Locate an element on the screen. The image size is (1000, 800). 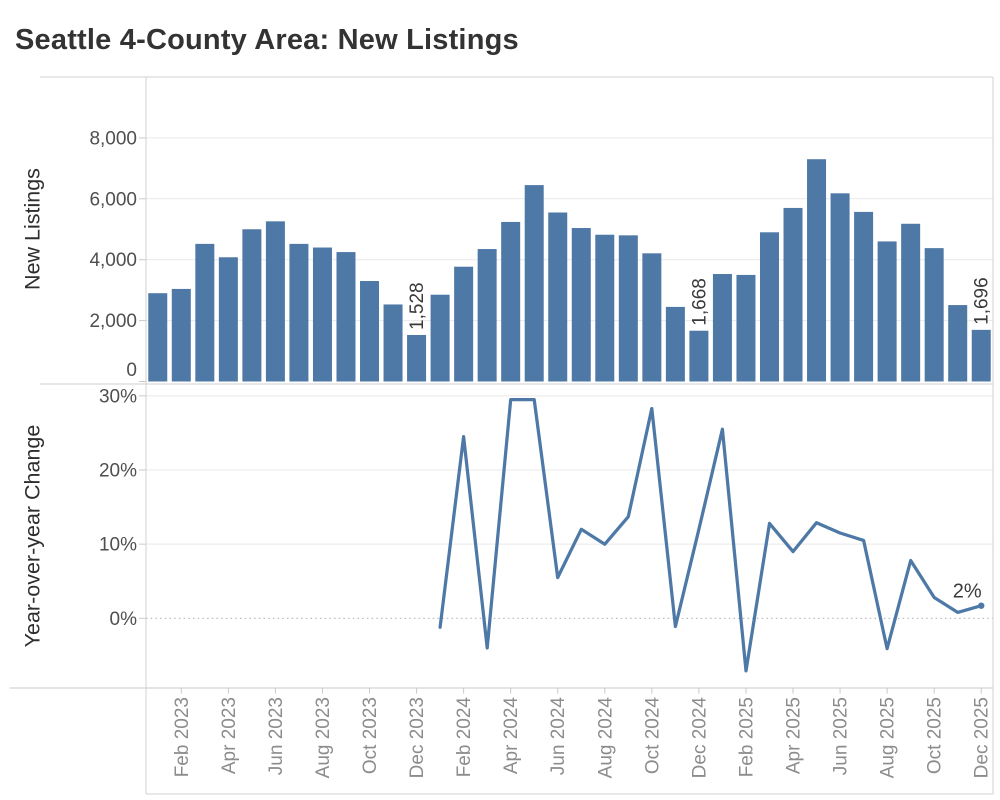
bar-feb-2025 is located at coordinates (746, 328).